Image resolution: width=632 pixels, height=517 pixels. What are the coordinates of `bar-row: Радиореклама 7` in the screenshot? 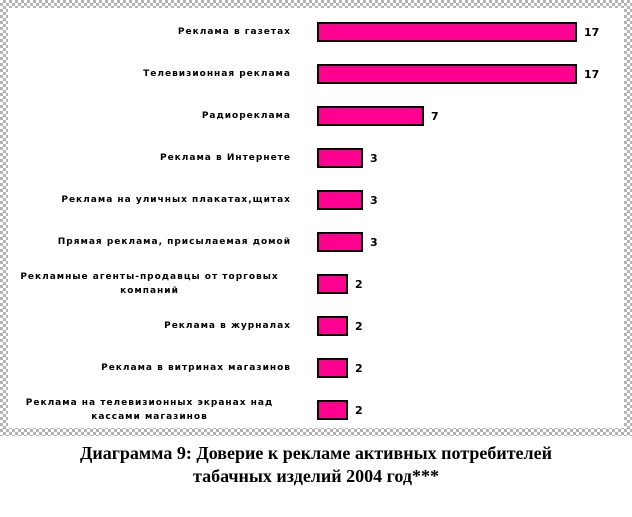 It's located at (316, 116).